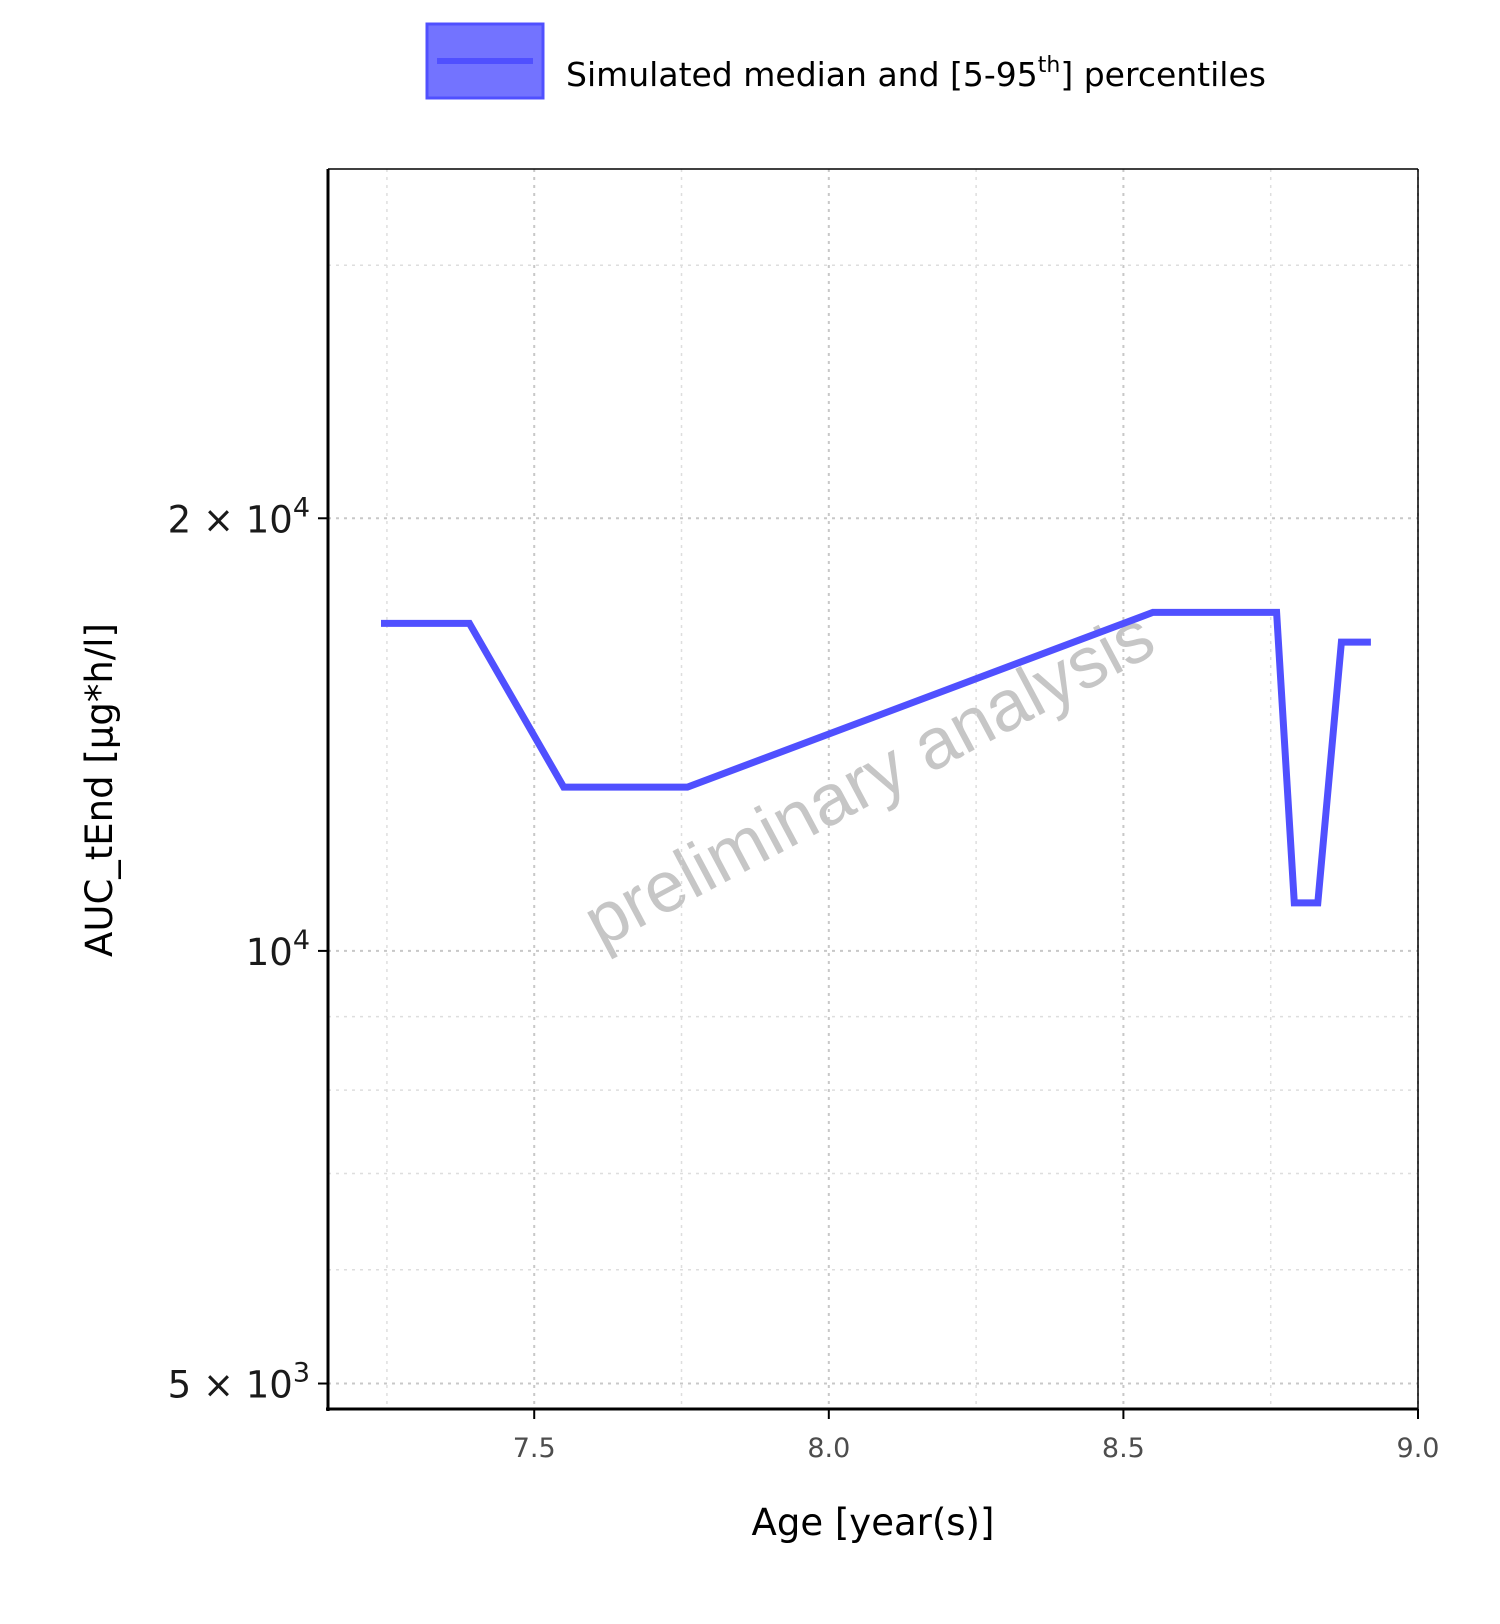 This screenshot has width=1500, height=1624. I want to click on watermark: preliminary analysis, so click(869, 778).